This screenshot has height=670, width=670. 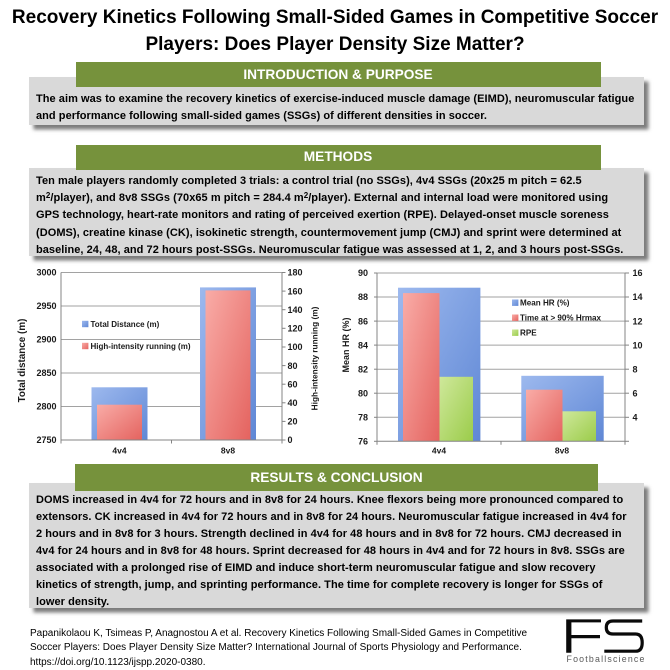 I want to click on svg-text: 88, so click(x=363, y=297).